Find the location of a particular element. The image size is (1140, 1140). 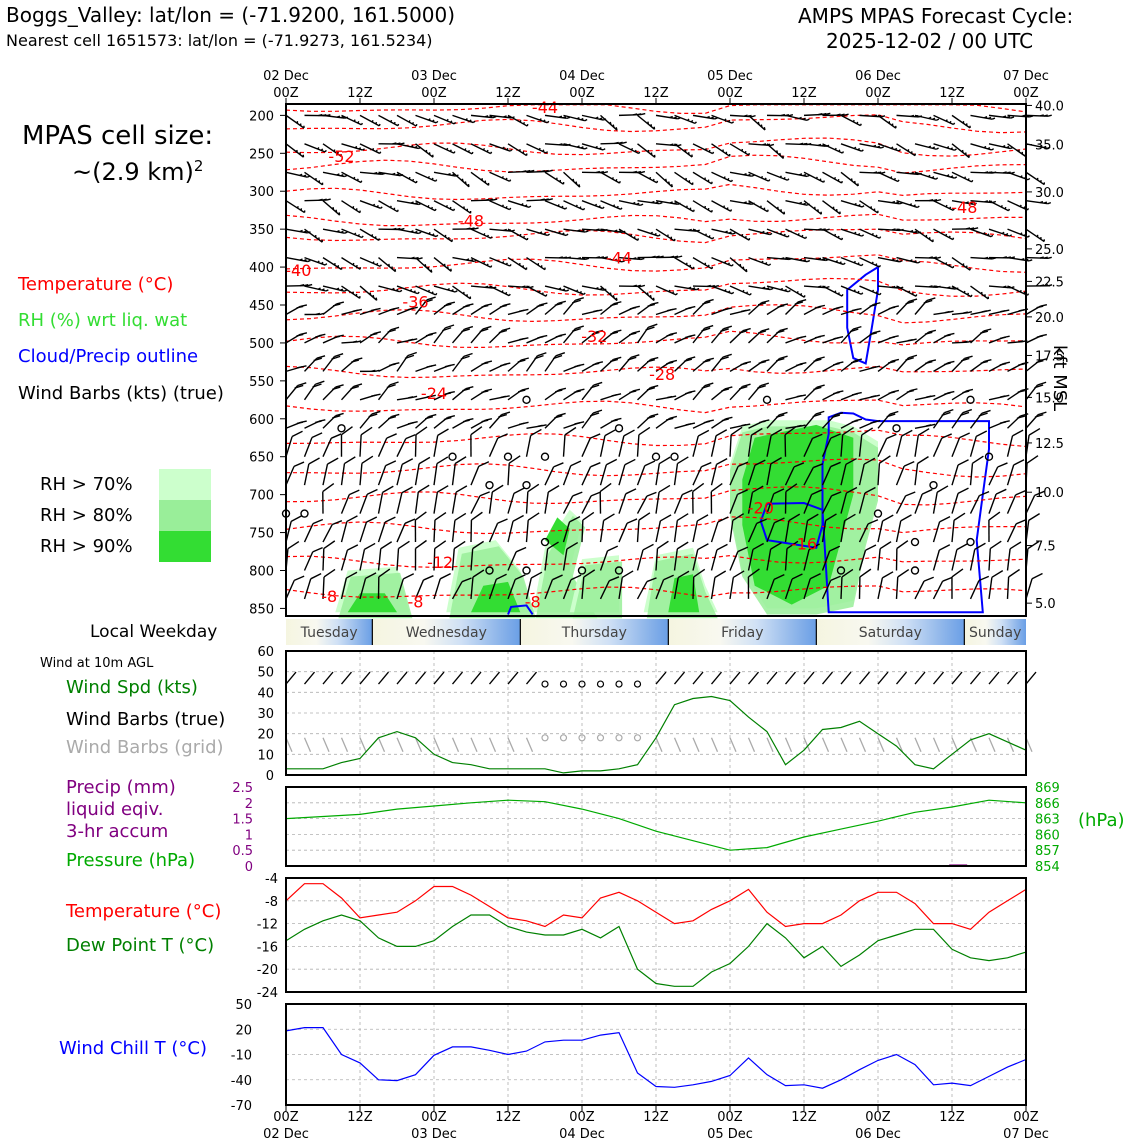

wind-ytick-label: 20 is located at coordinates (265, 735).